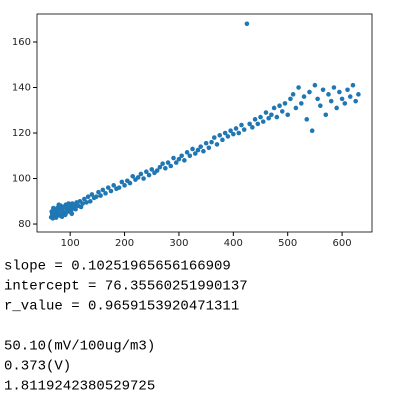 The width and height of the screenshot is (410, 408). I want to click on x-tick-label: 500, so click(287, 243).